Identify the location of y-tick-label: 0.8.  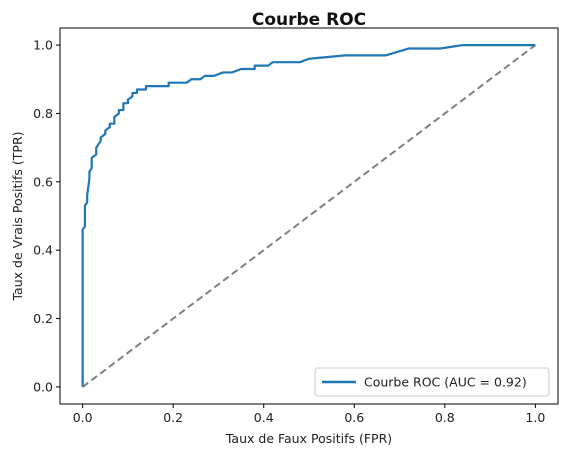
(43, 113).